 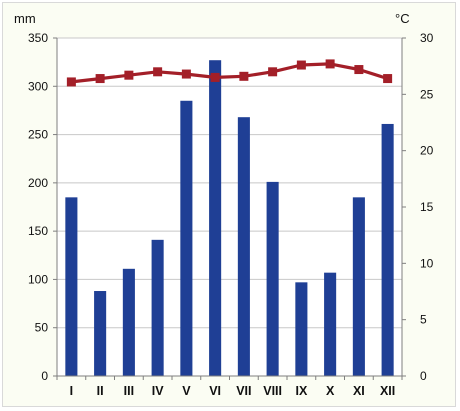 What do you see at coordinates (330, 64) in the screenshot?
I see `temp-marker-X` at bounding box center [330, 64].